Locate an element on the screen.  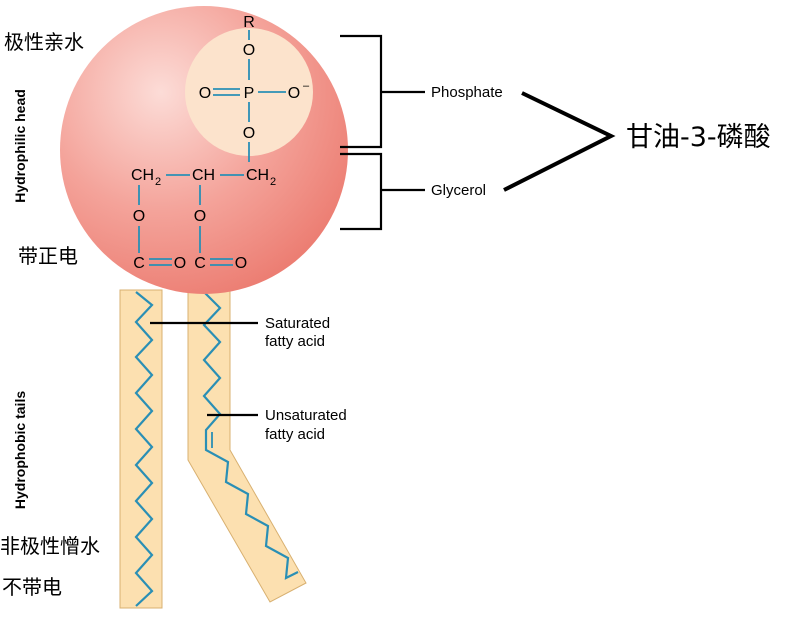
compound-pointer is located at coordinates (559, 141).